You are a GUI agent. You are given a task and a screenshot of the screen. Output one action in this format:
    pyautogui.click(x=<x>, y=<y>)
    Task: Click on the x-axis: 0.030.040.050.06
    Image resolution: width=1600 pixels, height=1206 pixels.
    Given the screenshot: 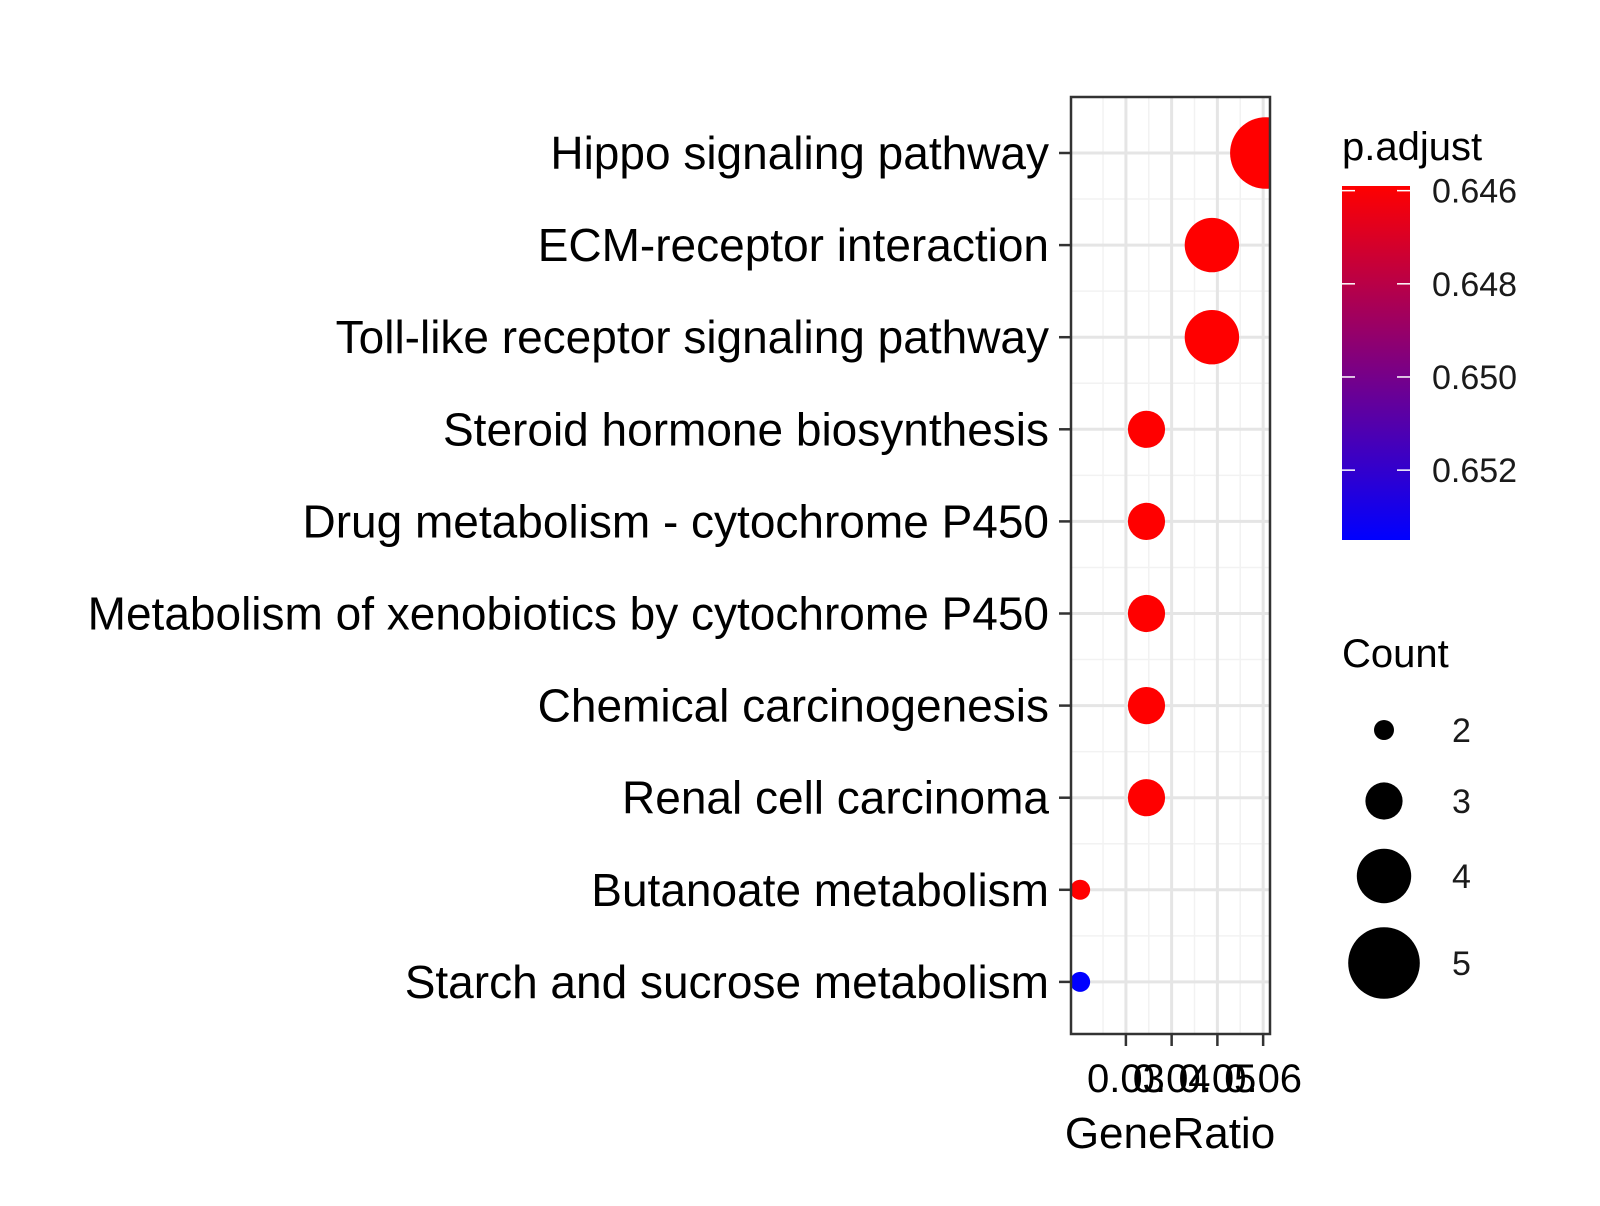 What is the action you would take?
    pyautogui.click(x=1194, y=1067)
    